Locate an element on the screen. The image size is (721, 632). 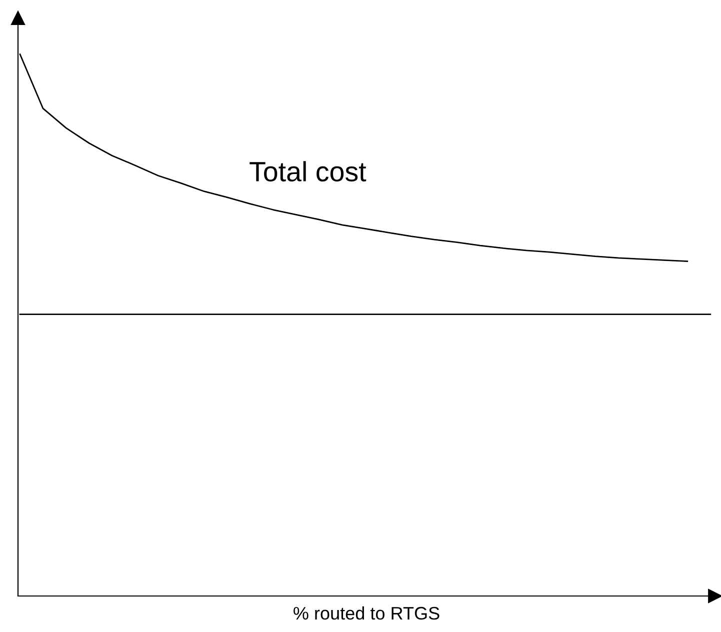
x-axis-title: % routed to RTGS is located at coordinates (367, 613).